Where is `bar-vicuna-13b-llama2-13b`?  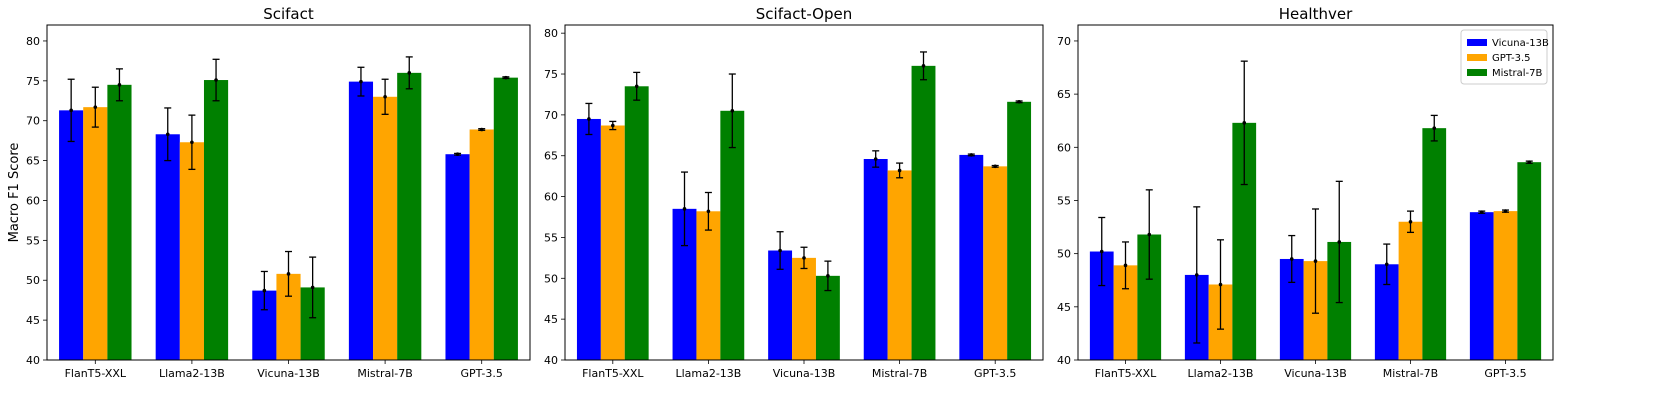
bar-vicuna-13b-llama2-13b is located at coordinates (684, 284).